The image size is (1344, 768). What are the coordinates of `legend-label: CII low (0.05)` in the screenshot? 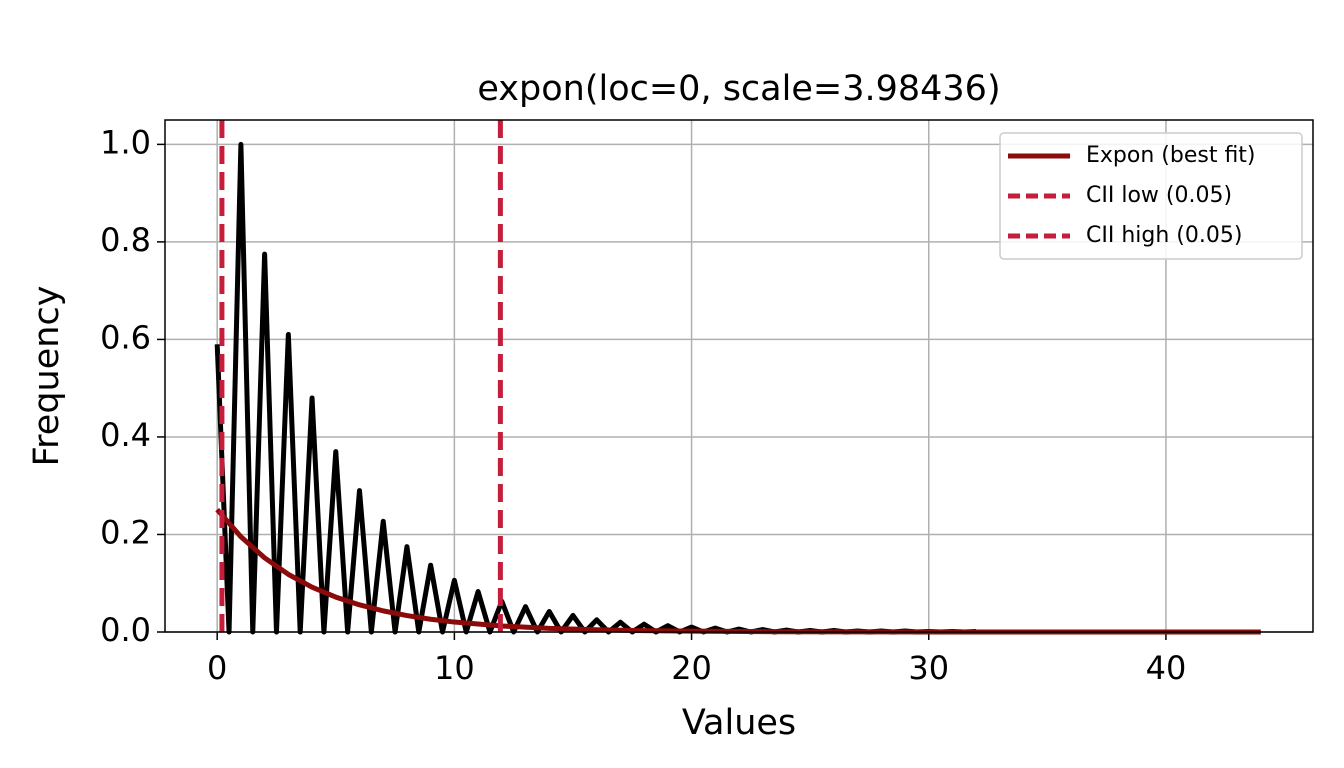 It's located at (1159, 195).